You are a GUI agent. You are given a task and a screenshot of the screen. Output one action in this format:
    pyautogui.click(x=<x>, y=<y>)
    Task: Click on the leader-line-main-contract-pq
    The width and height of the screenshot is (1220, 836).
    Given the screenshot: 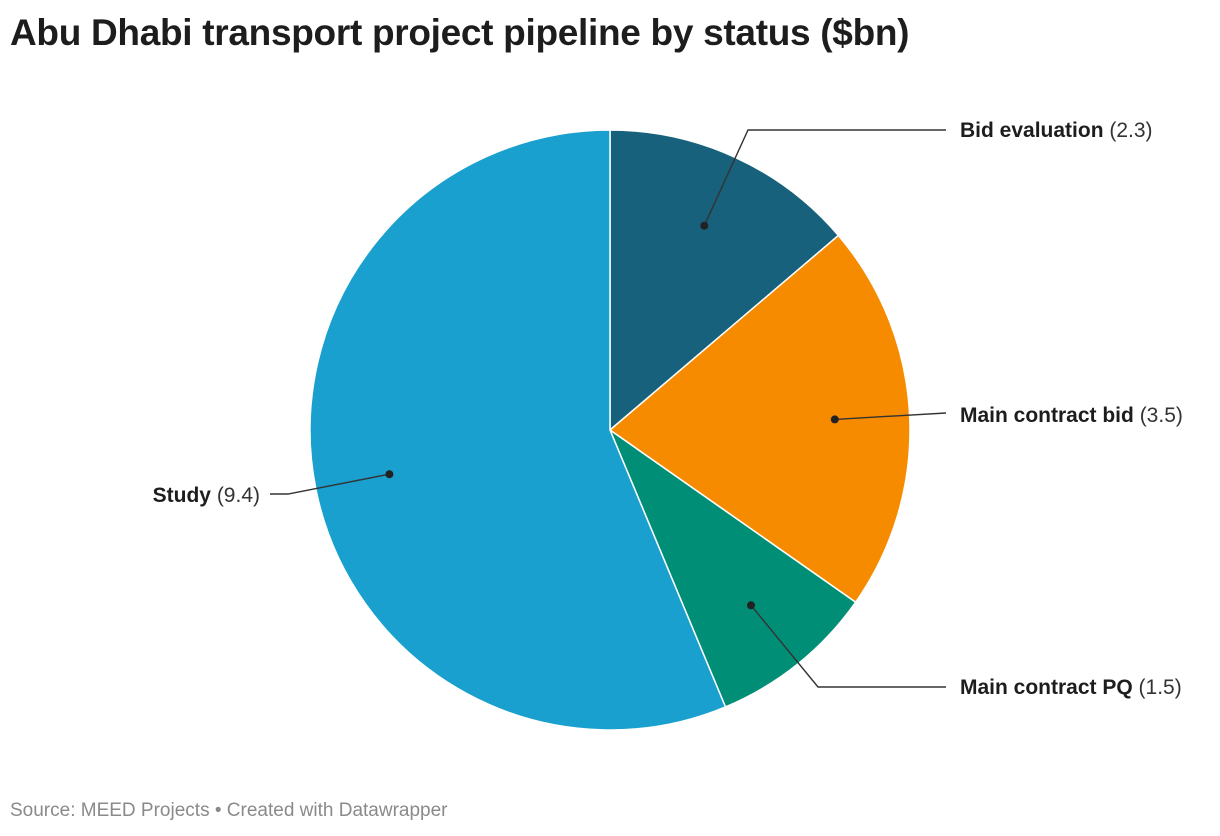 What is the action you would take?
    pyautogui.click(x=848, y=646)
    